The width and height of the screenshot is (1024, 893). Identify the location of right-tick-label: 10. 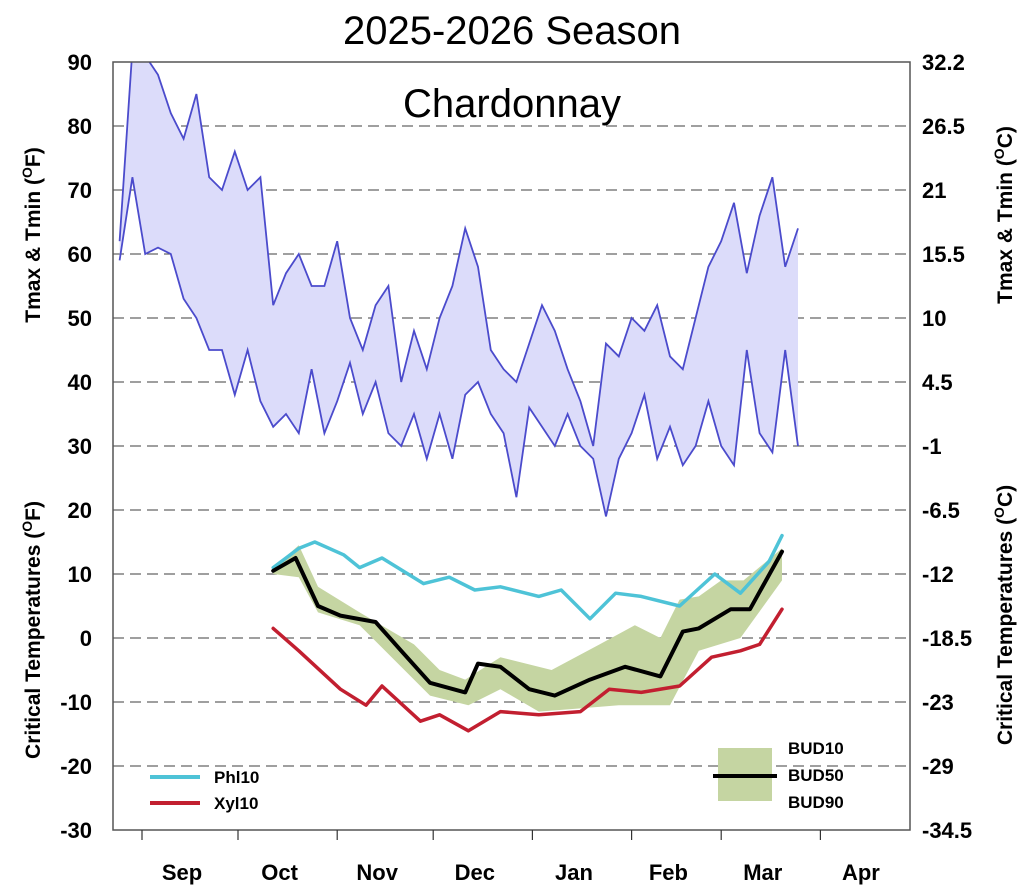
(934, 318).